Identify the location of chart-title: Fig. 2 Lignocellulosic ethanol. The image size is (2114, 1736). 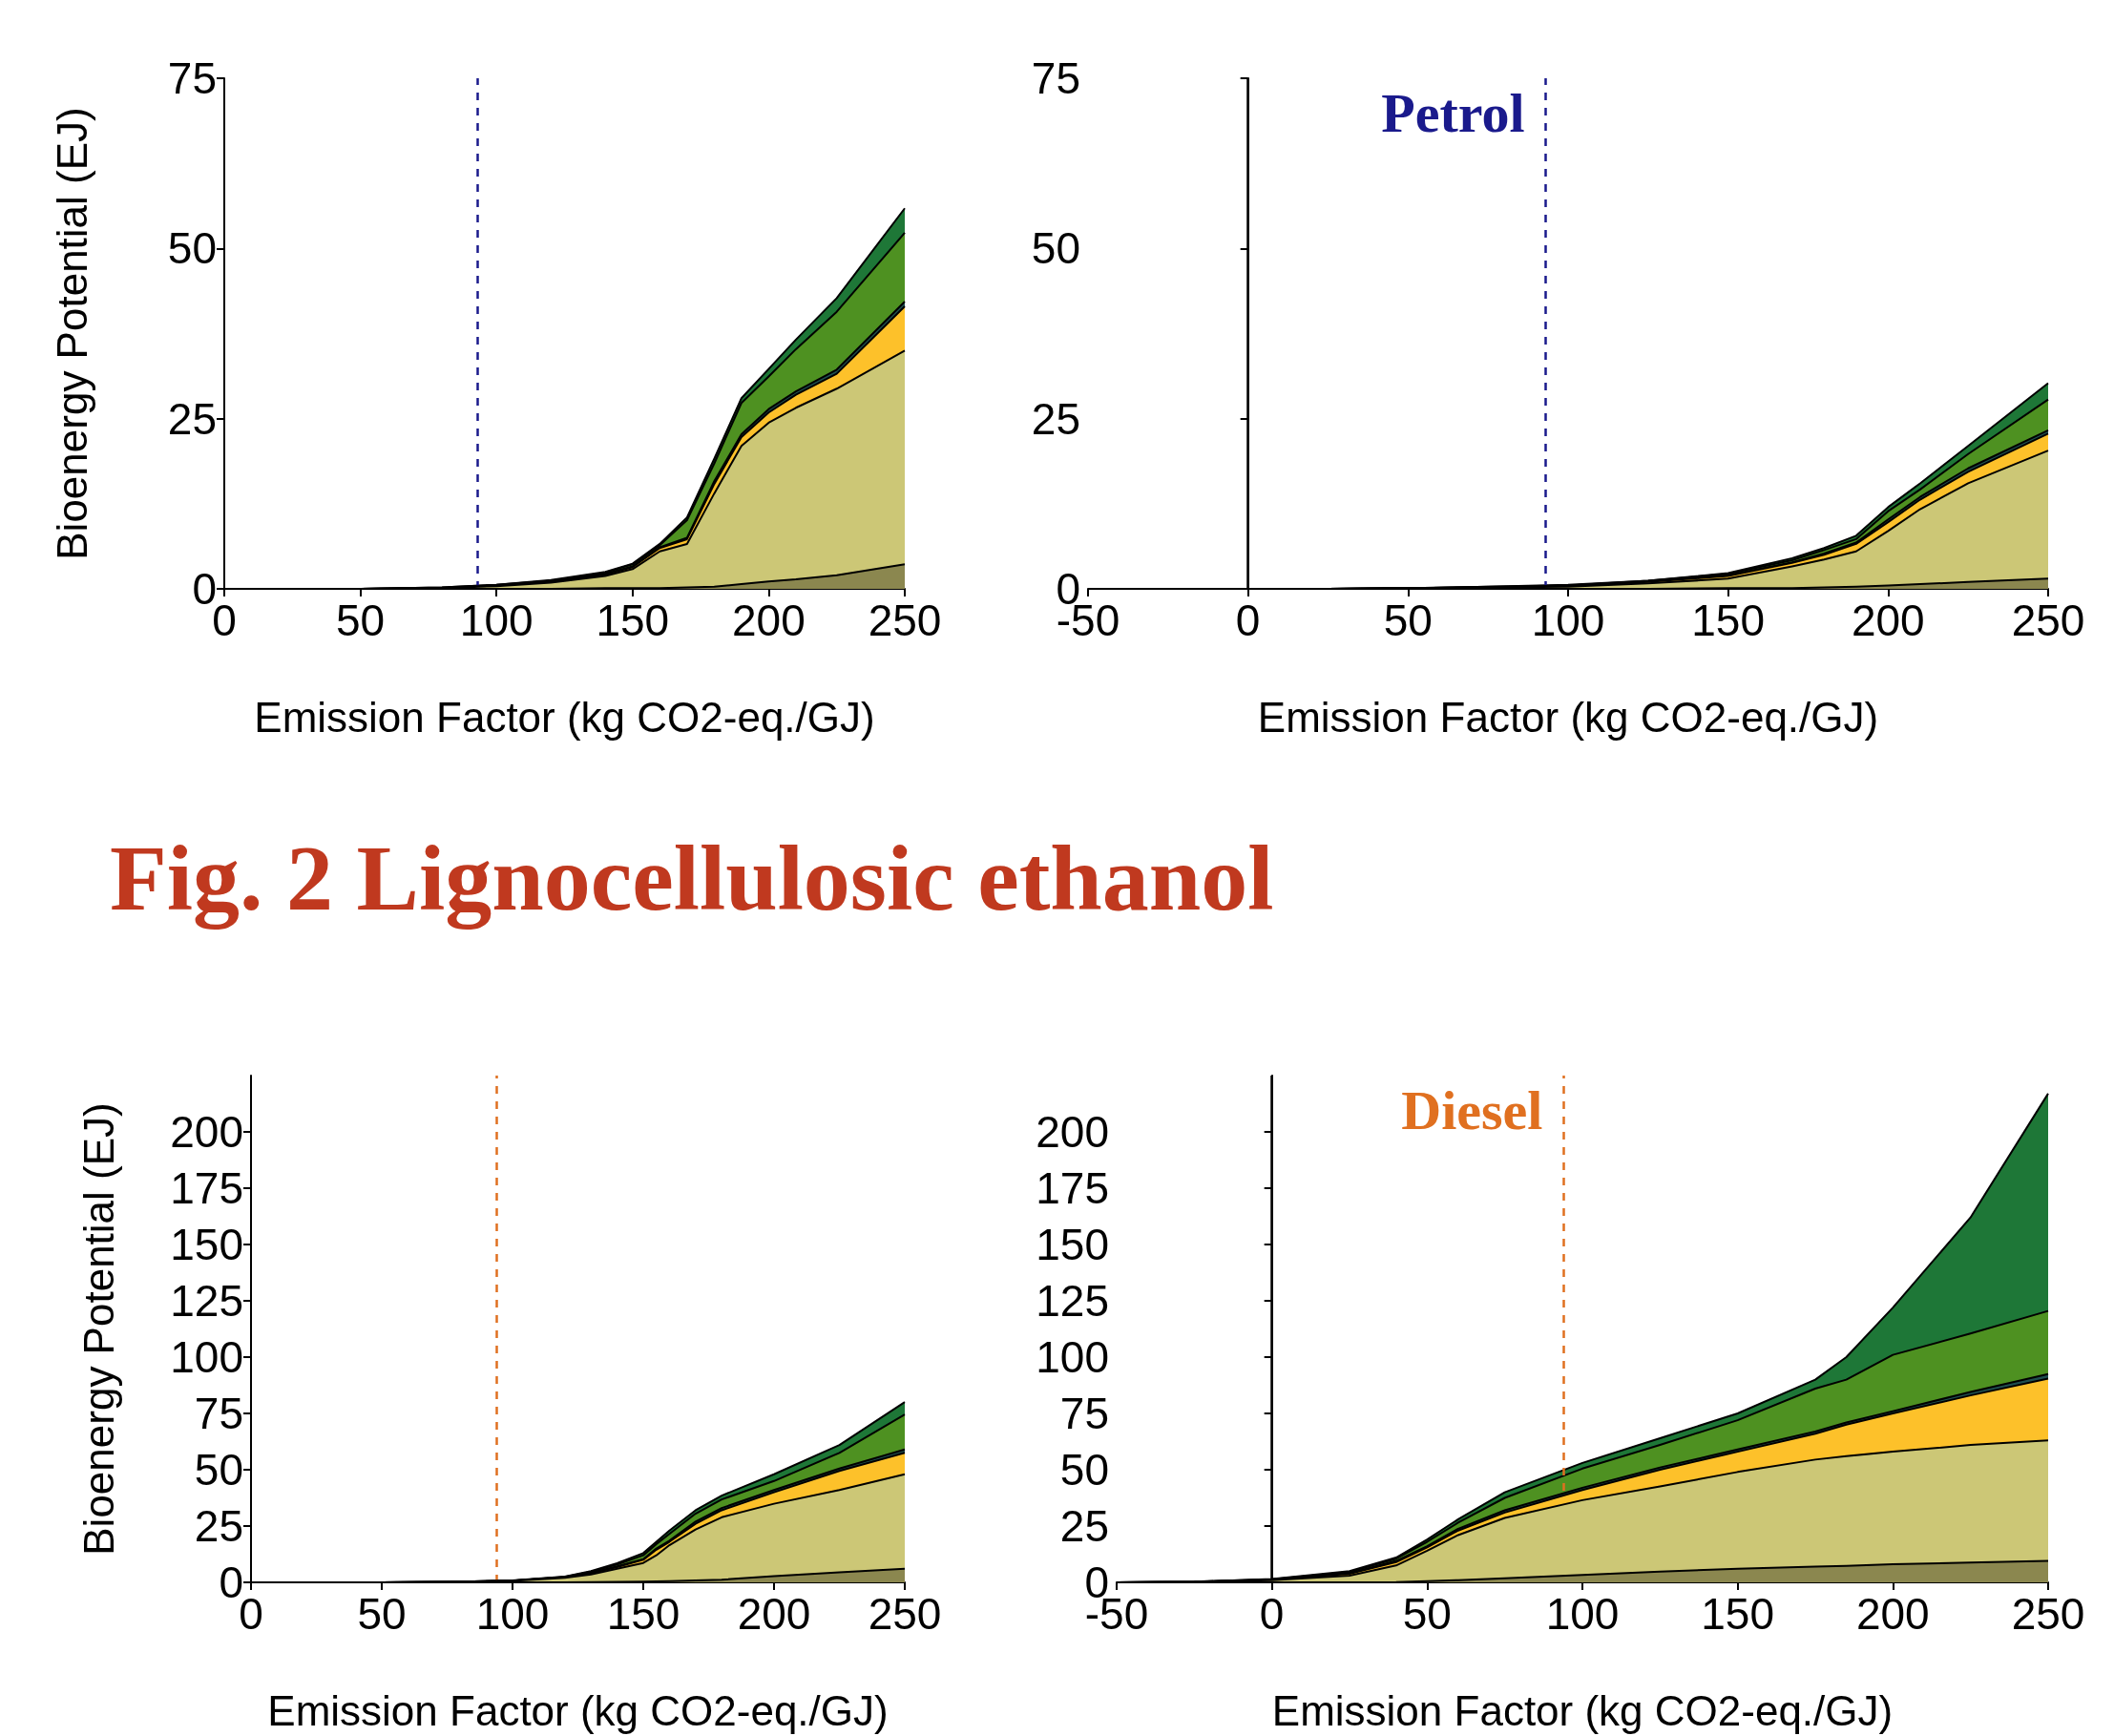
(692, 878).